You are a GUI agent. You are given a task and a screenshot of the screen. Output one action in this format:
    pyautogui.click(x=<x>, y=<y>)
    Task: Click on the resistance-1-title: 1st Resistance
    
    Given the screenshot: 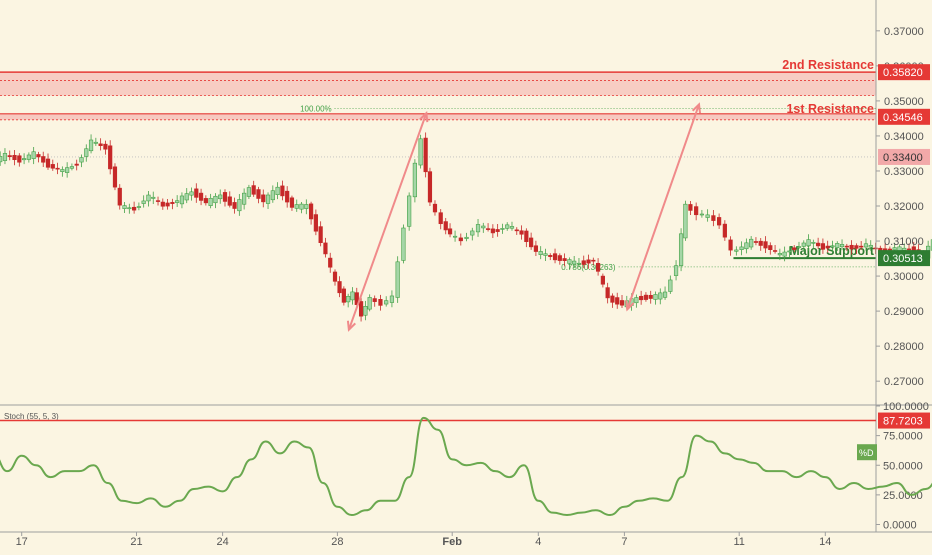 What is the action you would take?
    pyautogui.click(x=830, y=109)
    